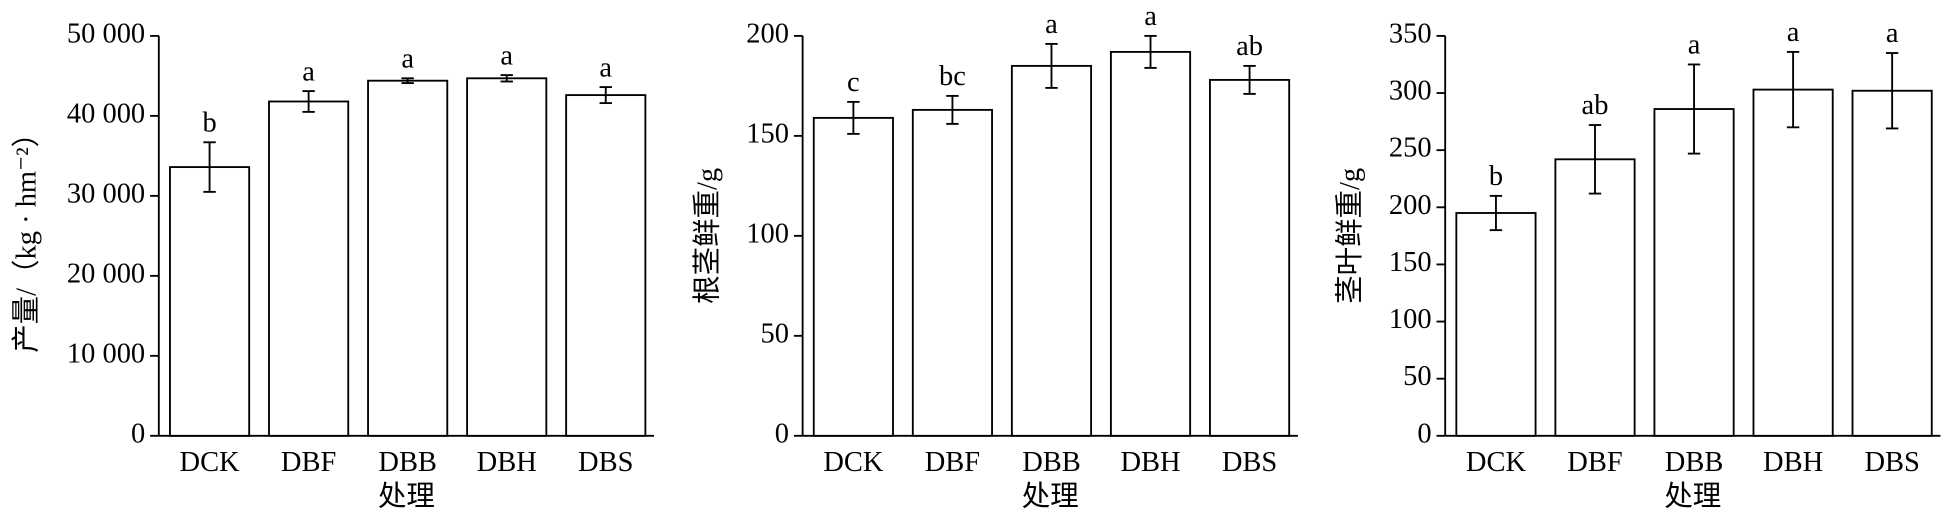  Describe the element at coordinates (106, 193) in the screenshot. I see `y-tick-label: 30 000` at that location.